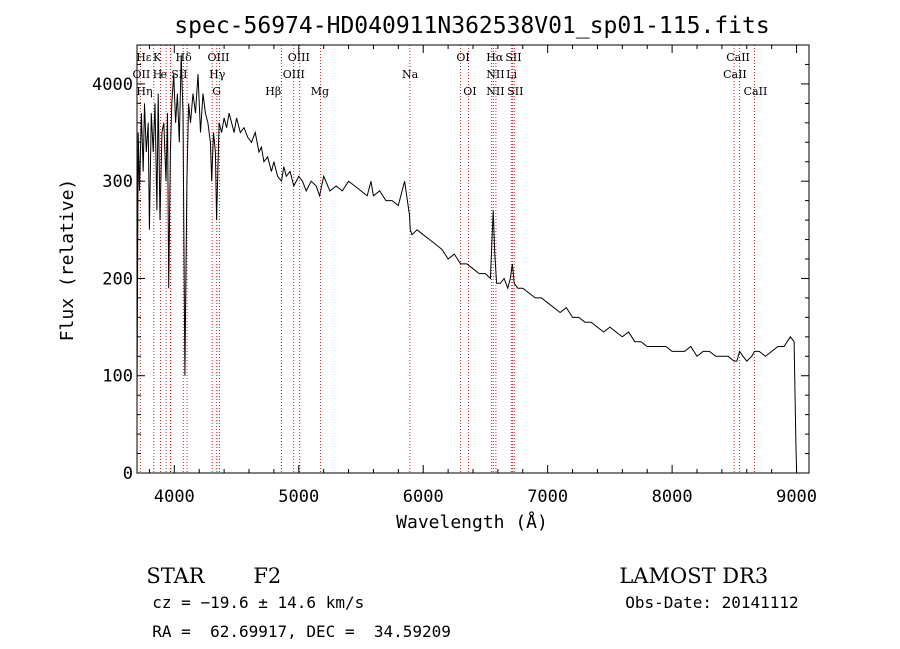  I want to click on cz-label: cz =, so click(176, 602).